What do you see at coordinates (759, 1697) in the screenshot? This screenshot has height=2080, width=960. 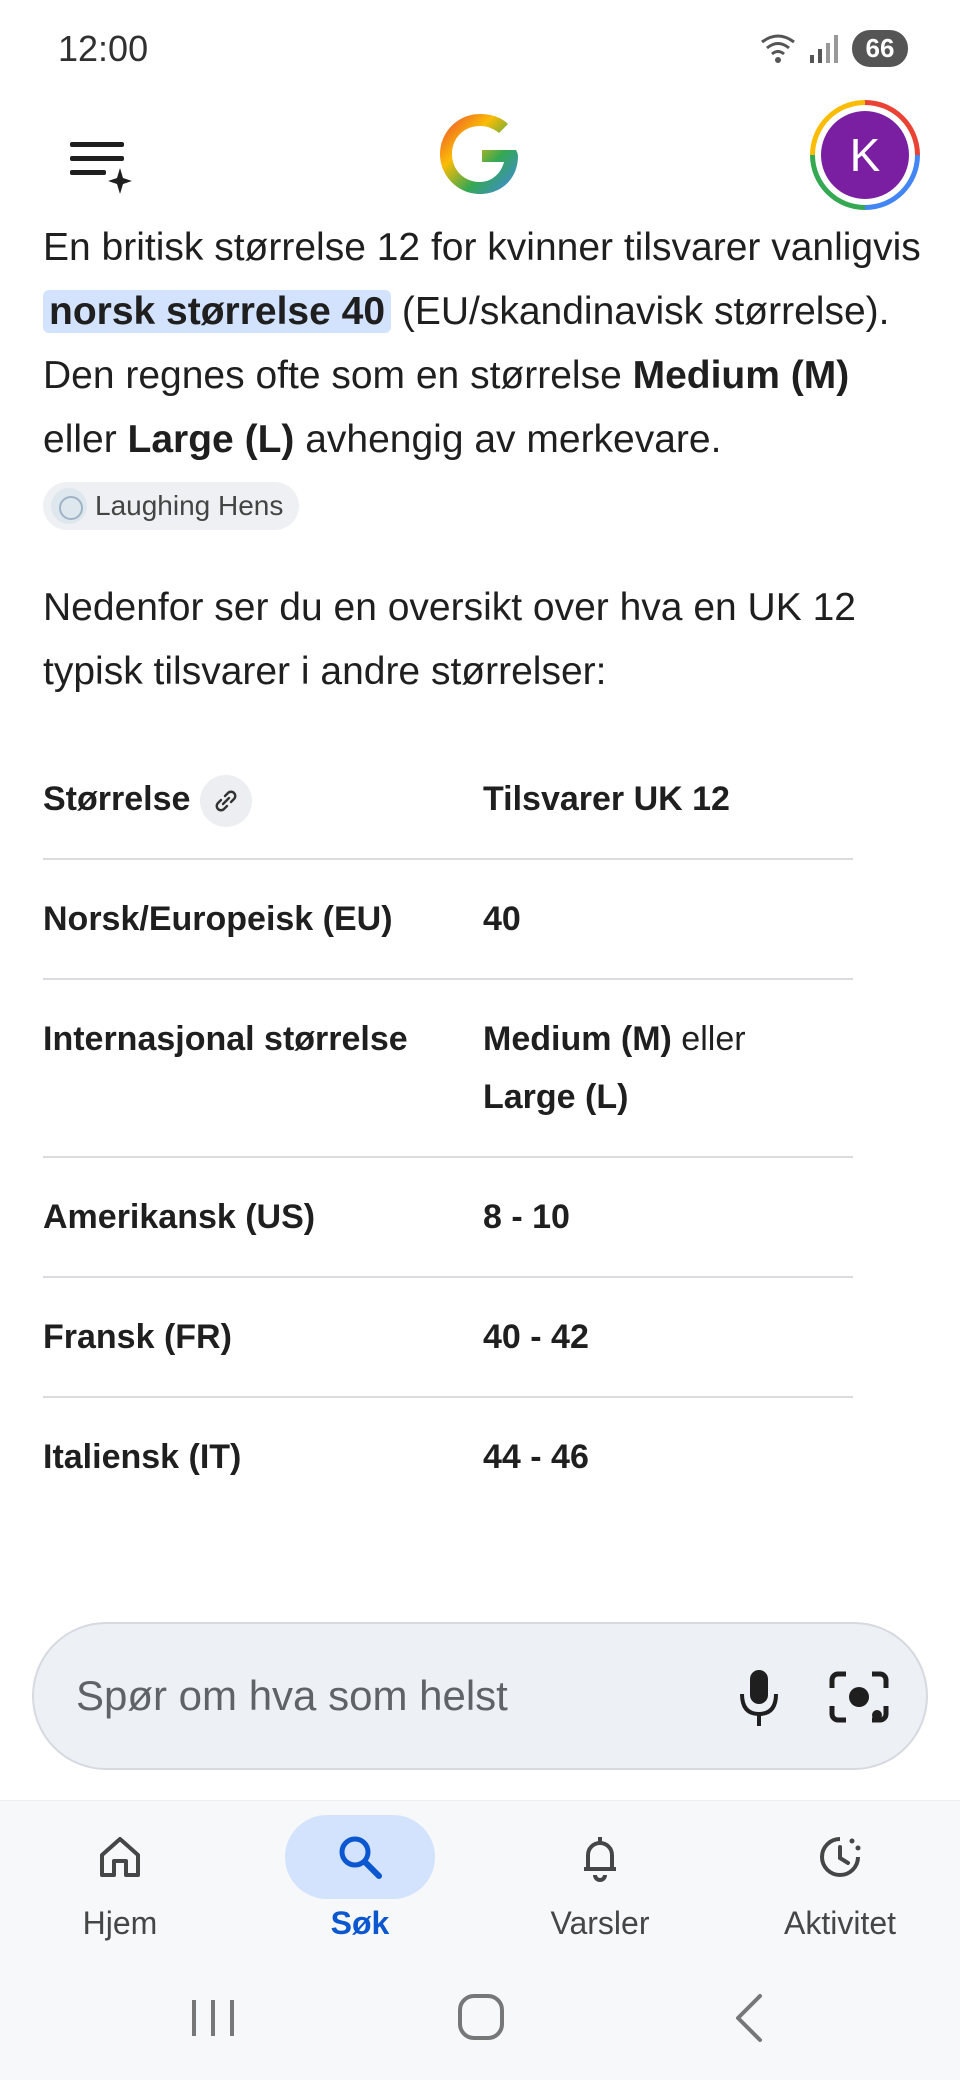 I see `microphone-icon` at bounding box center [759, 1697].